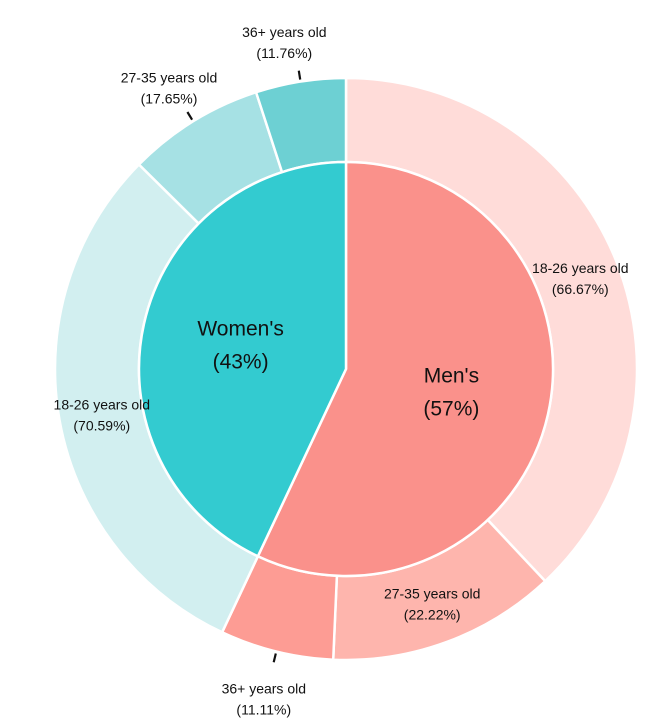 This screenshot has width=651, height=720. I want to click on outer-label-men-27-35: 27-35 years old (22.22%), so click(432, 604).